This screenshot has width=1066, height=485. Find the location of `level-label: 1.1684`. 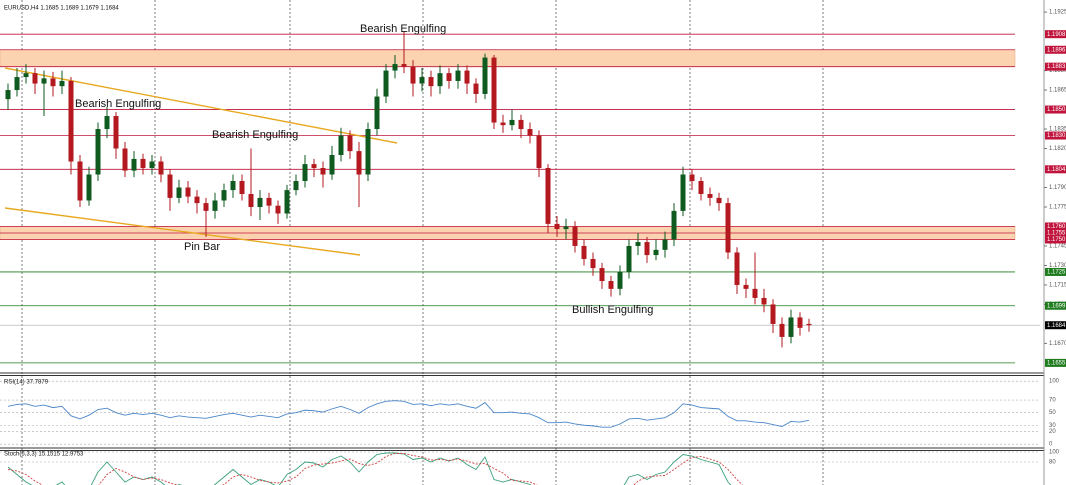

level-label: 1.1684 is located at coordinates (1056, 326).